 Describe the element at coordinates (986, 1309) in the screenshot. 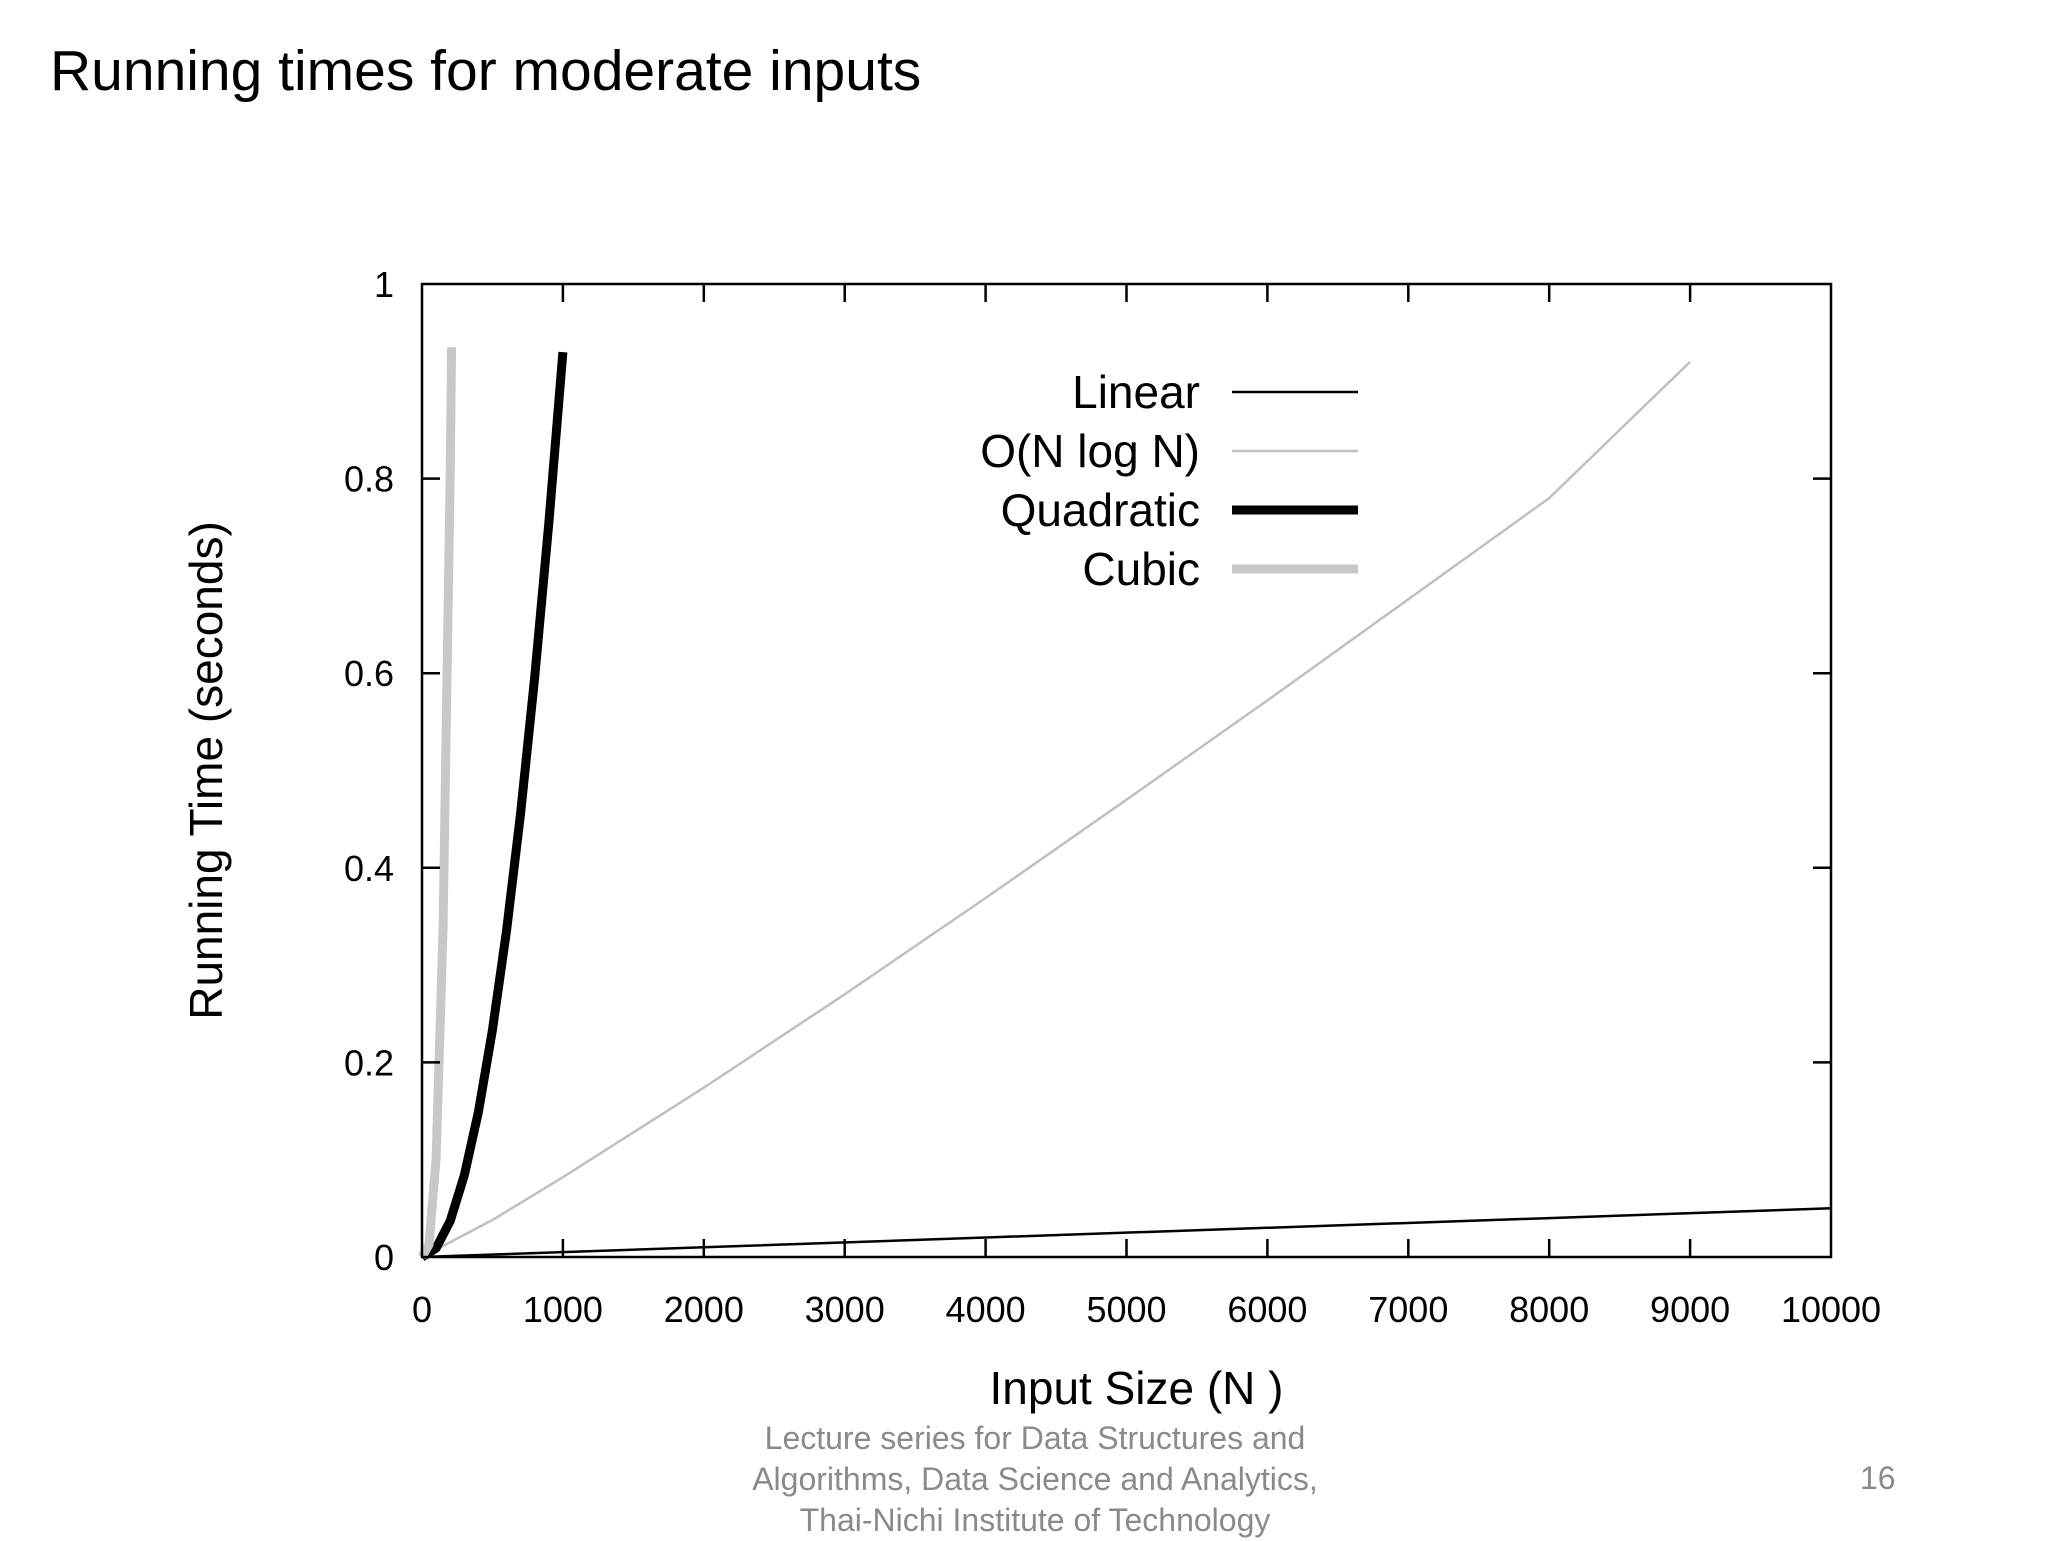

I see `x-tick-label: 4000` at that location.